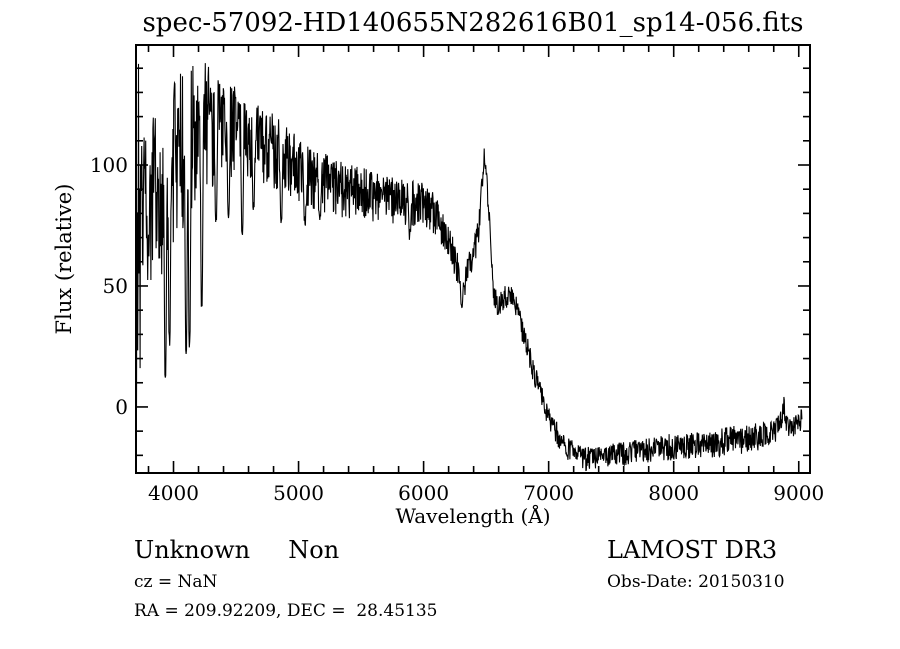 Image resolution: width=900 pixels, height=649 pixels. I want to click on ra-dec-value: RA = 209.92209, DEC = 28.45135, so click(286, 611).